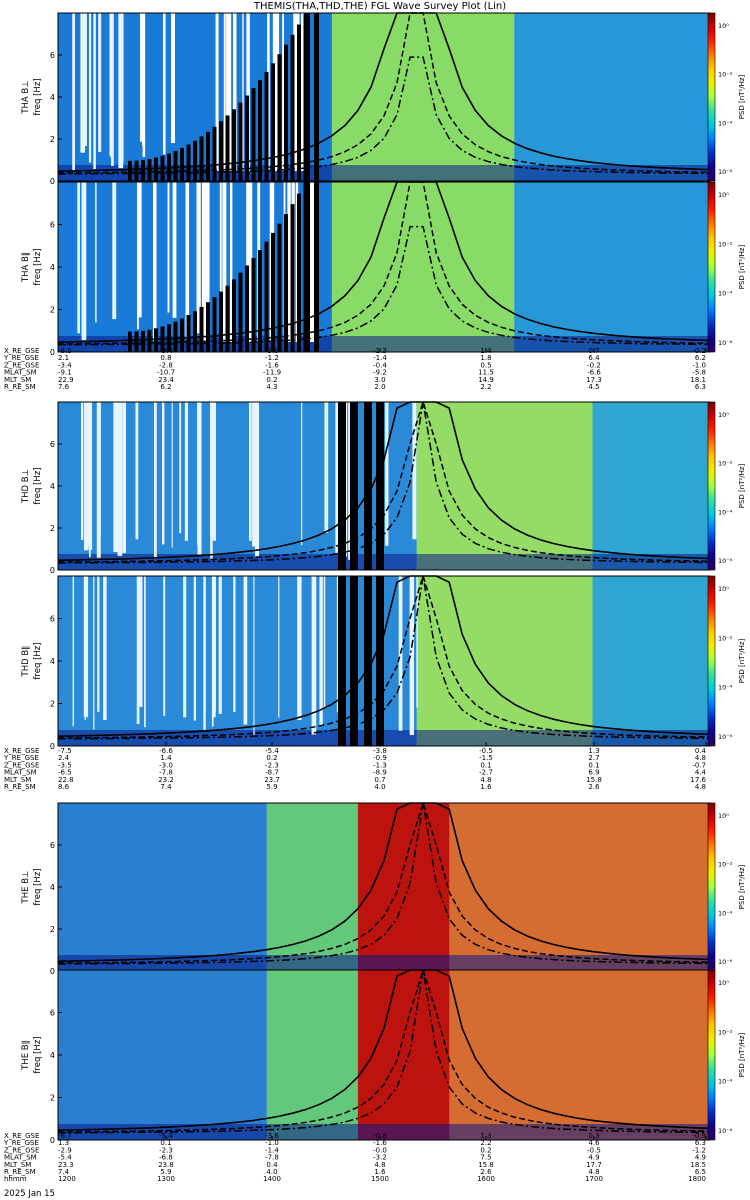 The image size is (750, 1200). I want to click on ephemeris-value: -6.6, so click(594, 373).